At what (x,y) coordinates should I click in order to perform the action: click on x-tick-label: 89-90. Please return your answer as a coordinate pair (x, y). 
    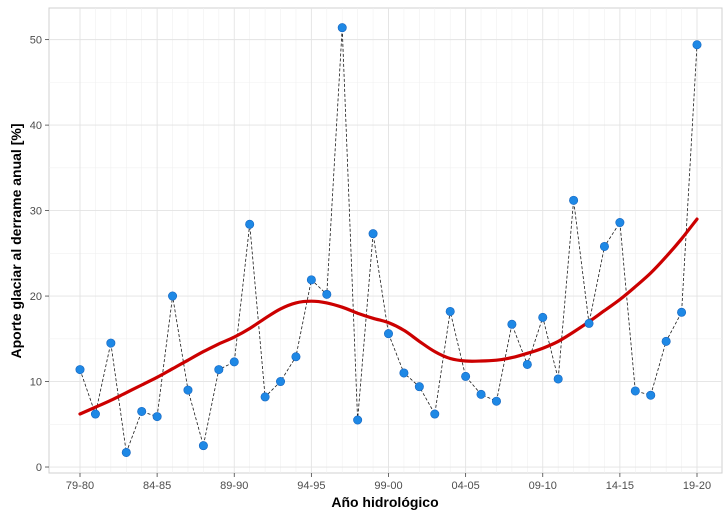
    Looking at the image, I should click on (234, 486).